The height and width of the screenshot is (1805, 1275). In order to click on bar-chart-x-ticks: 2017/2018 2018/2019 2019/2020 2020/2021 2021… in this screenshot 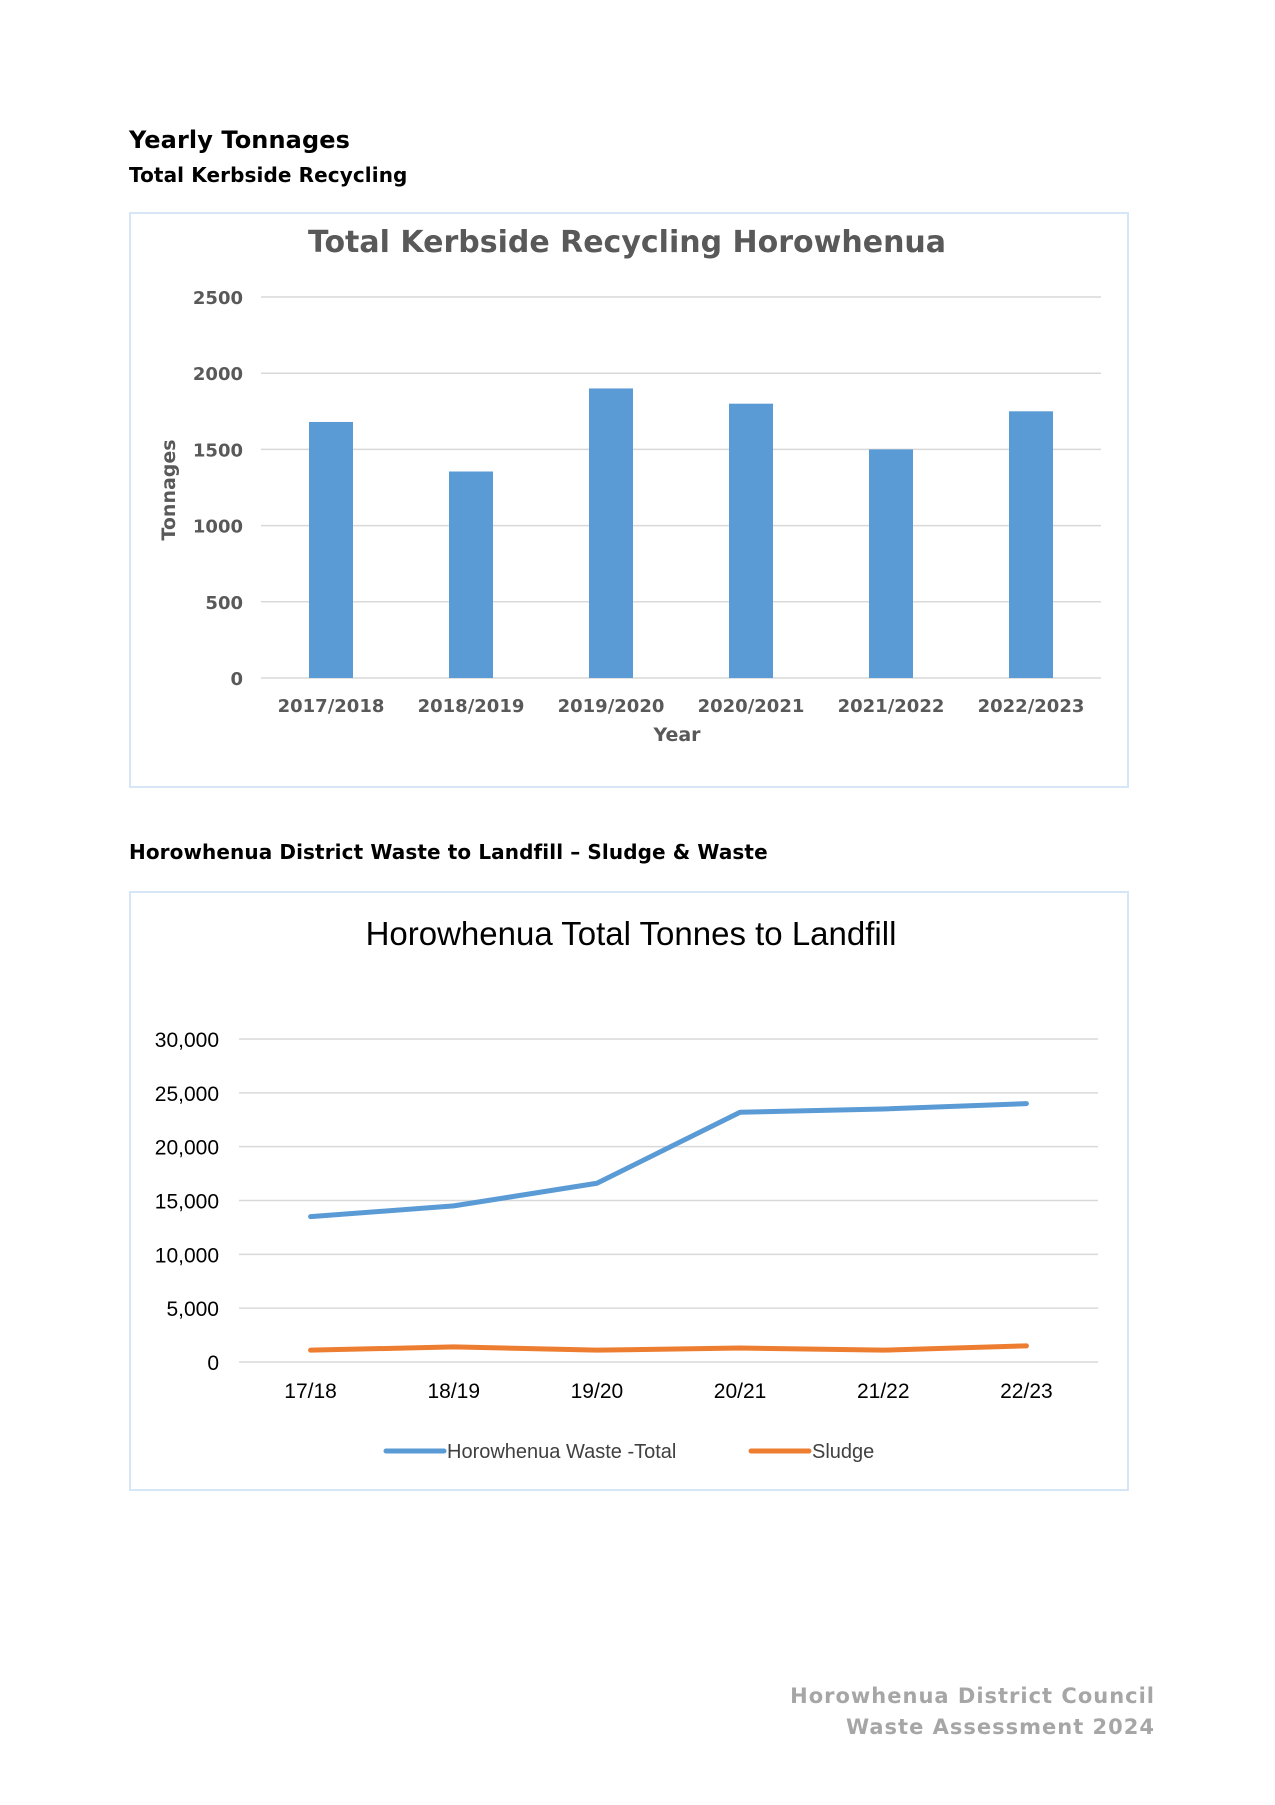, I will do `click(681, 706)`.